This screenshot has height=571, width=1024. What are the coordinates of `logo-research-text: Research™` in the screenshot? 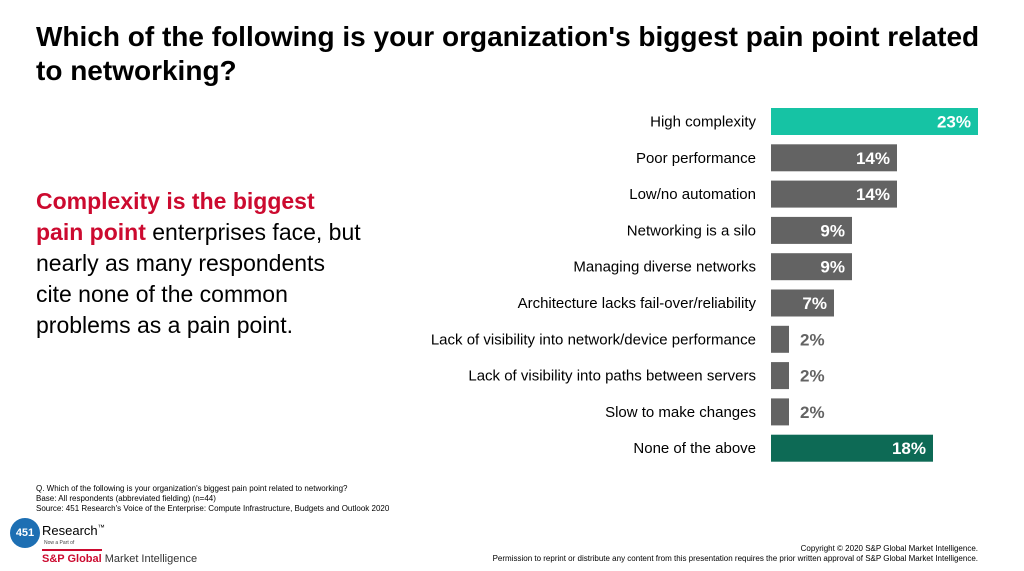 It's located at (73, 530).